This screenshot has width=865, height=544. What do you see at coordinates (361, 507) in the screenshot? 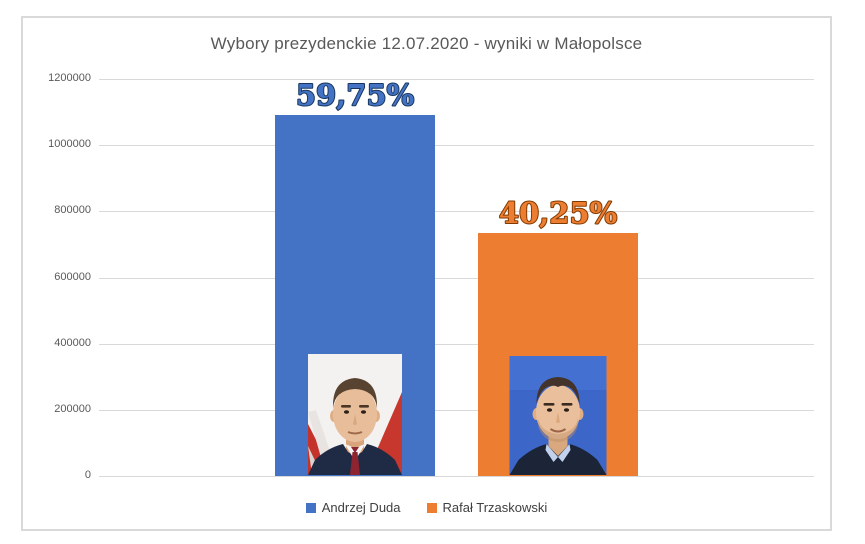
I see `legend-label-duda: Andrzej Duda` at bounding box center [361, 507].